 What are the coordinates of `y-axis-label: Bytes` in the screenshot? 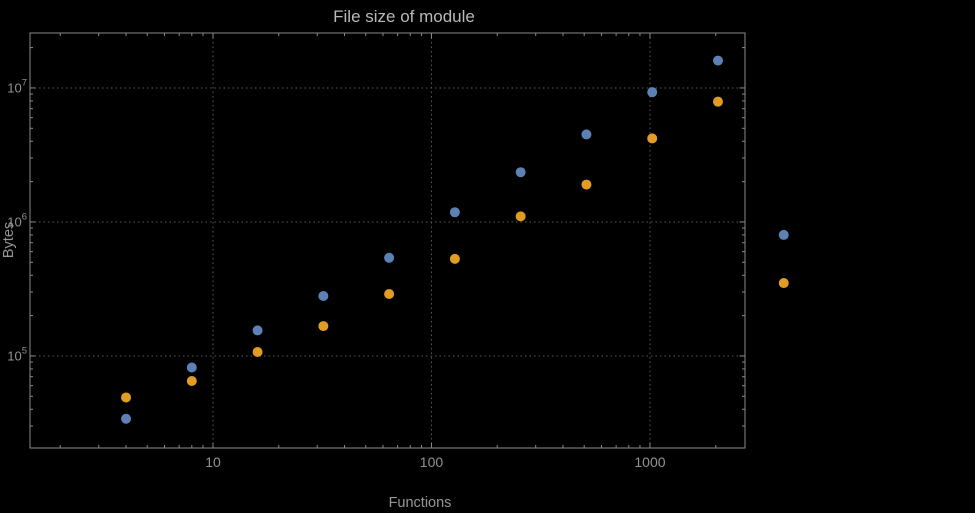 It's located at (9, 240).